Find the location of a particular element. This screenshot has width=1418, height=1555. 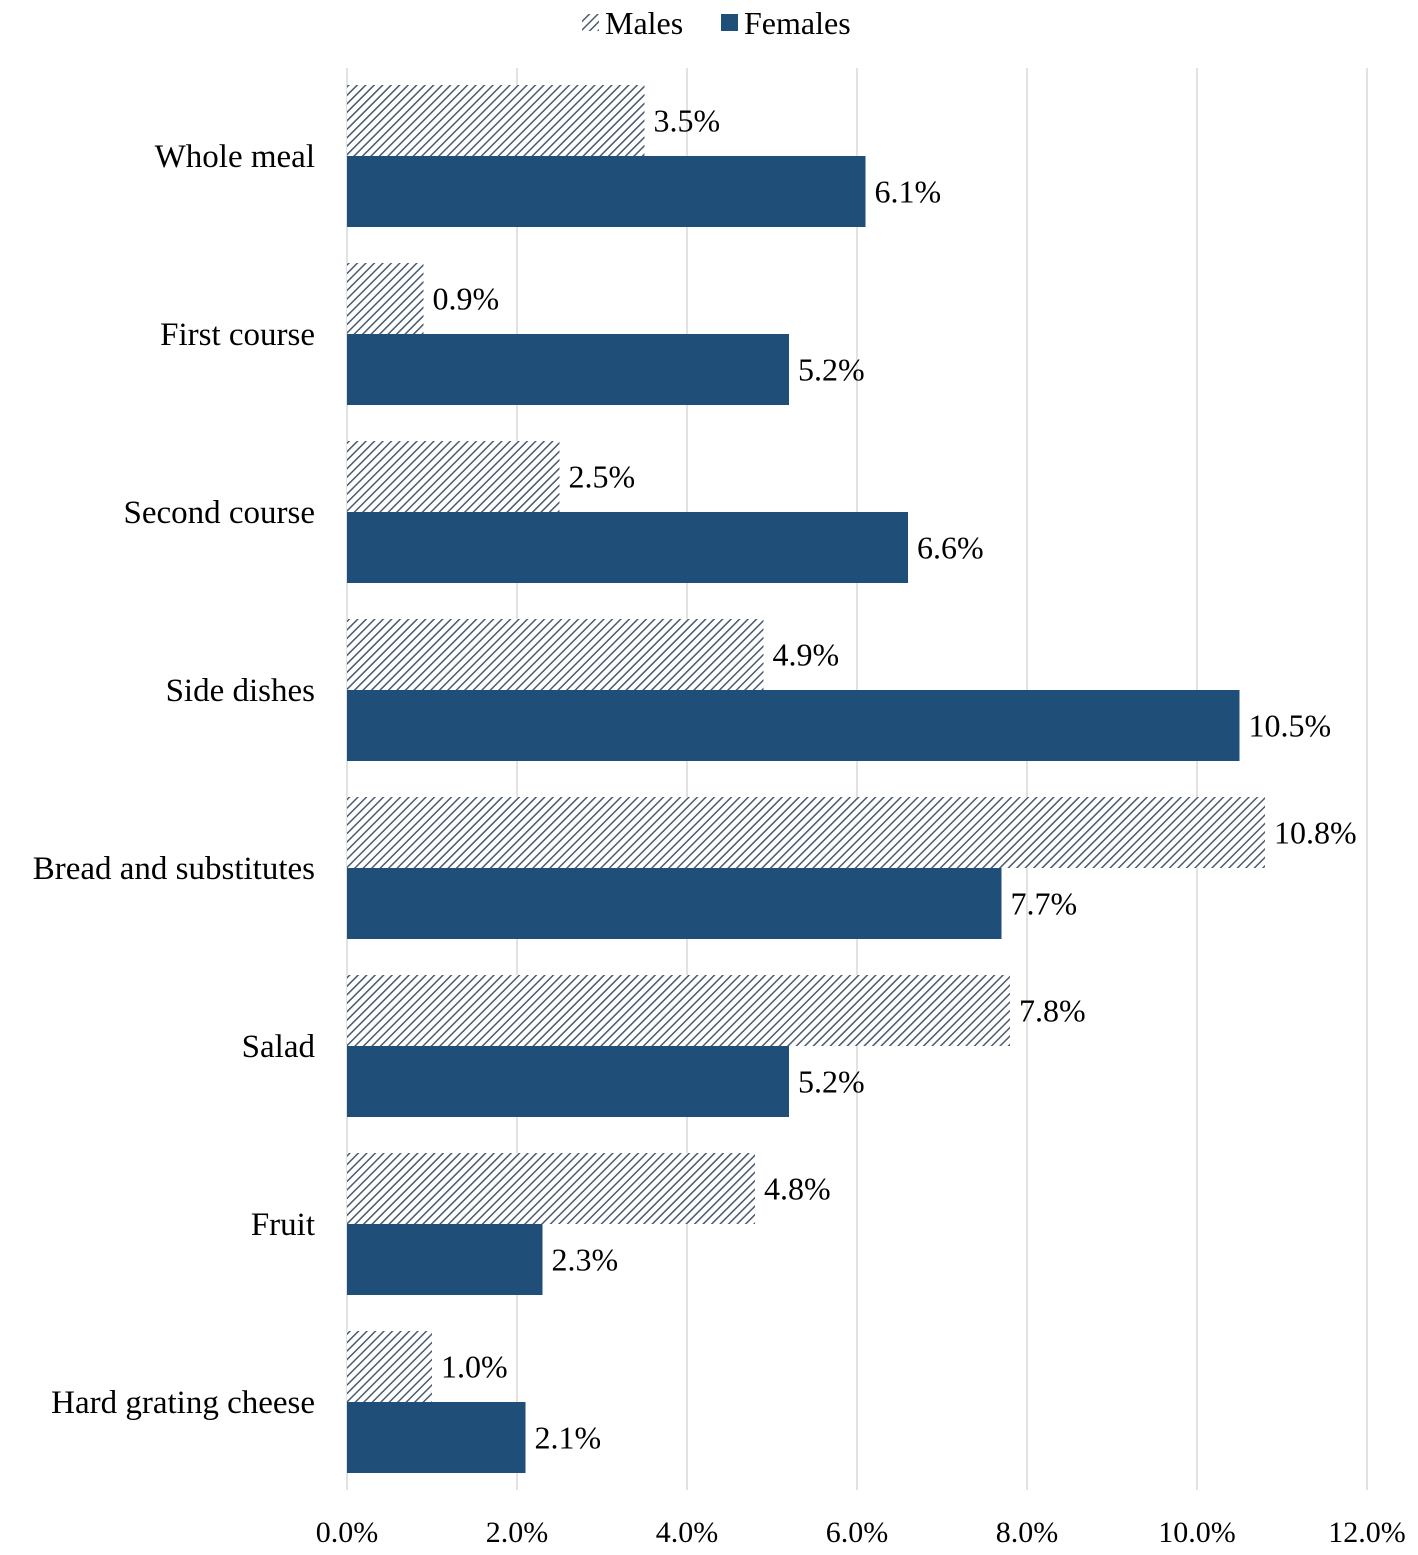

data-label-females-second-course: 6.6% is located at coordinates (950, 548).